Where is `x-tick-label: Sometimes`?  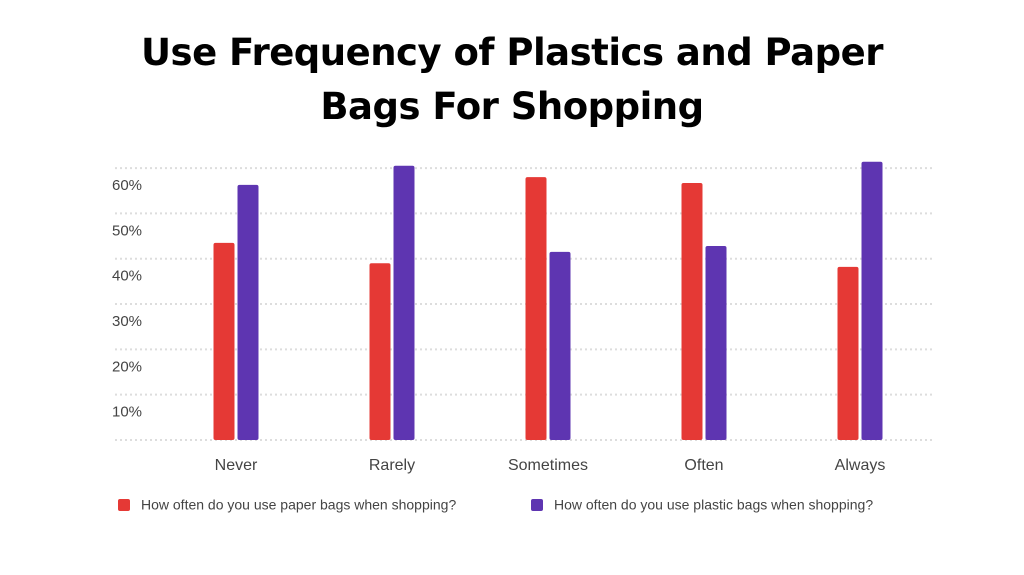 x-tick-label: Sometimes is located at coordinates (548, 465).